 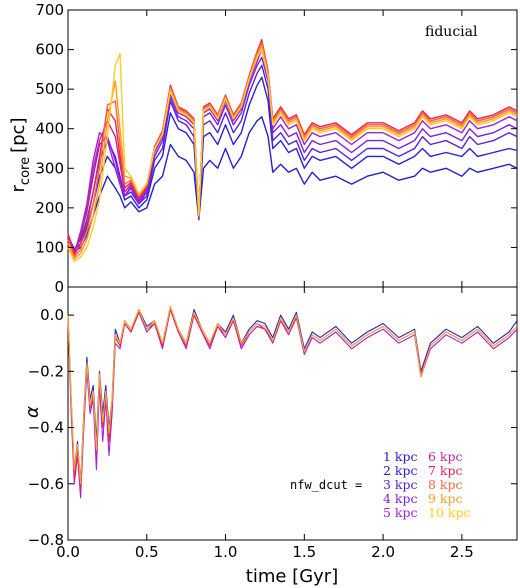 I want to click on legend-entry: 7 kpc, so click(x=445, y=470).